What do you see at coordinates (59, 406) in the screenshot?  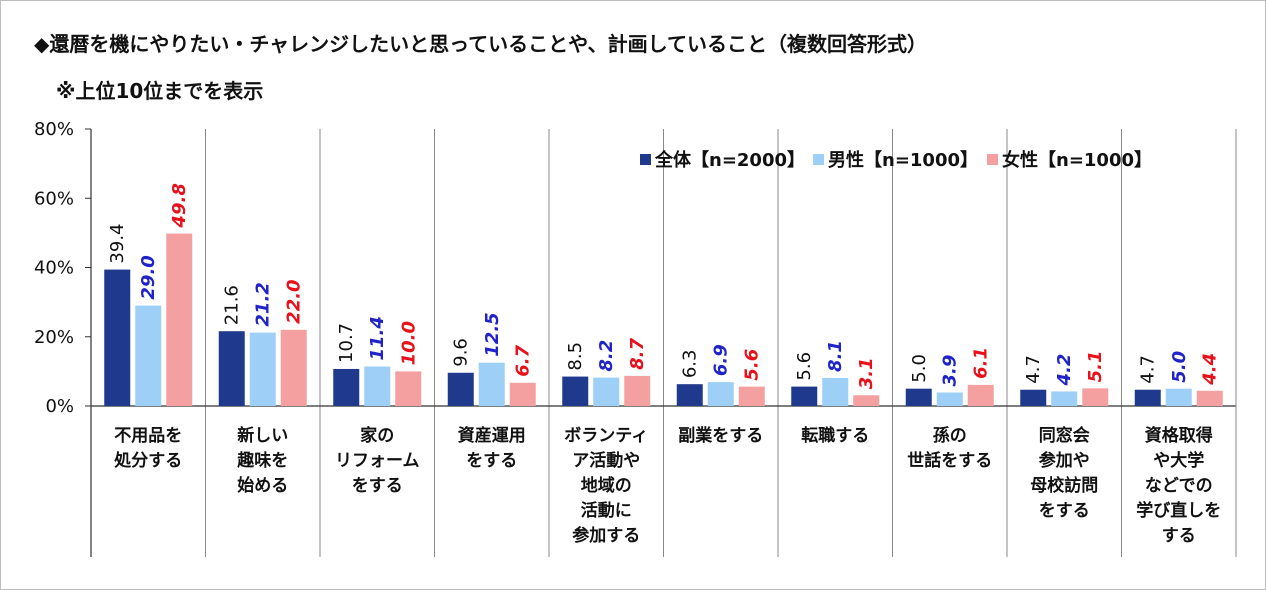 I see `y-tick-label: 0%` at bounding box center [59, 406].